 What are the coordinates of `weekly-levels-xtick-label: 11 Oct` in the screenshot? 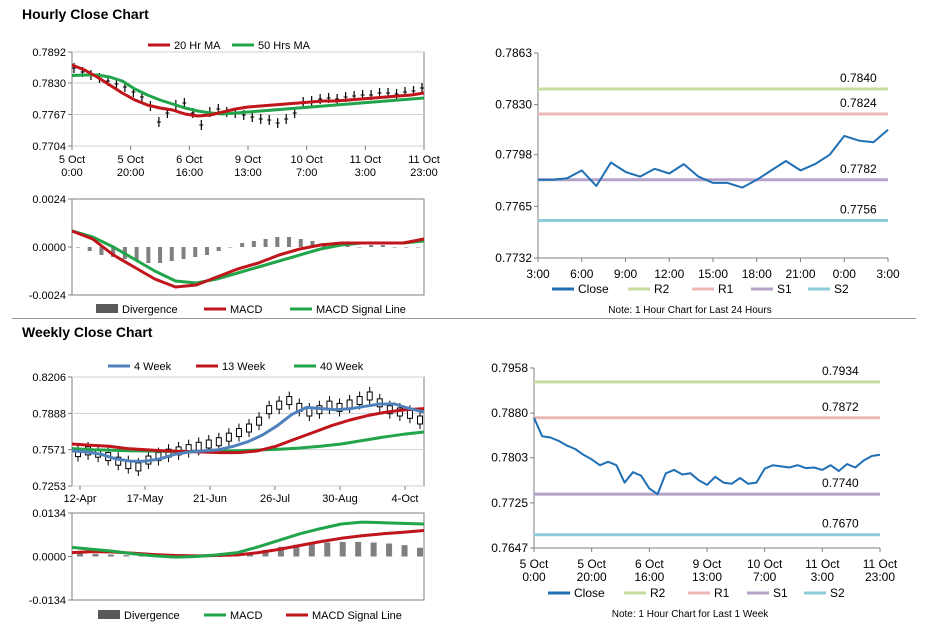 It's located at (880, 564).